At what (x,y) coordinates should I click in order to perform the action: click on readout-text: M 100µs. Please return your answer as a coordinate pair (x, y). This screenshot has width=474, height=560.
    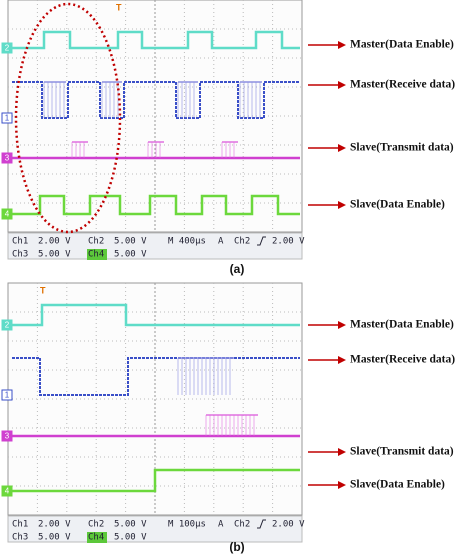
    Looking at the image, I should click on (187, 525).